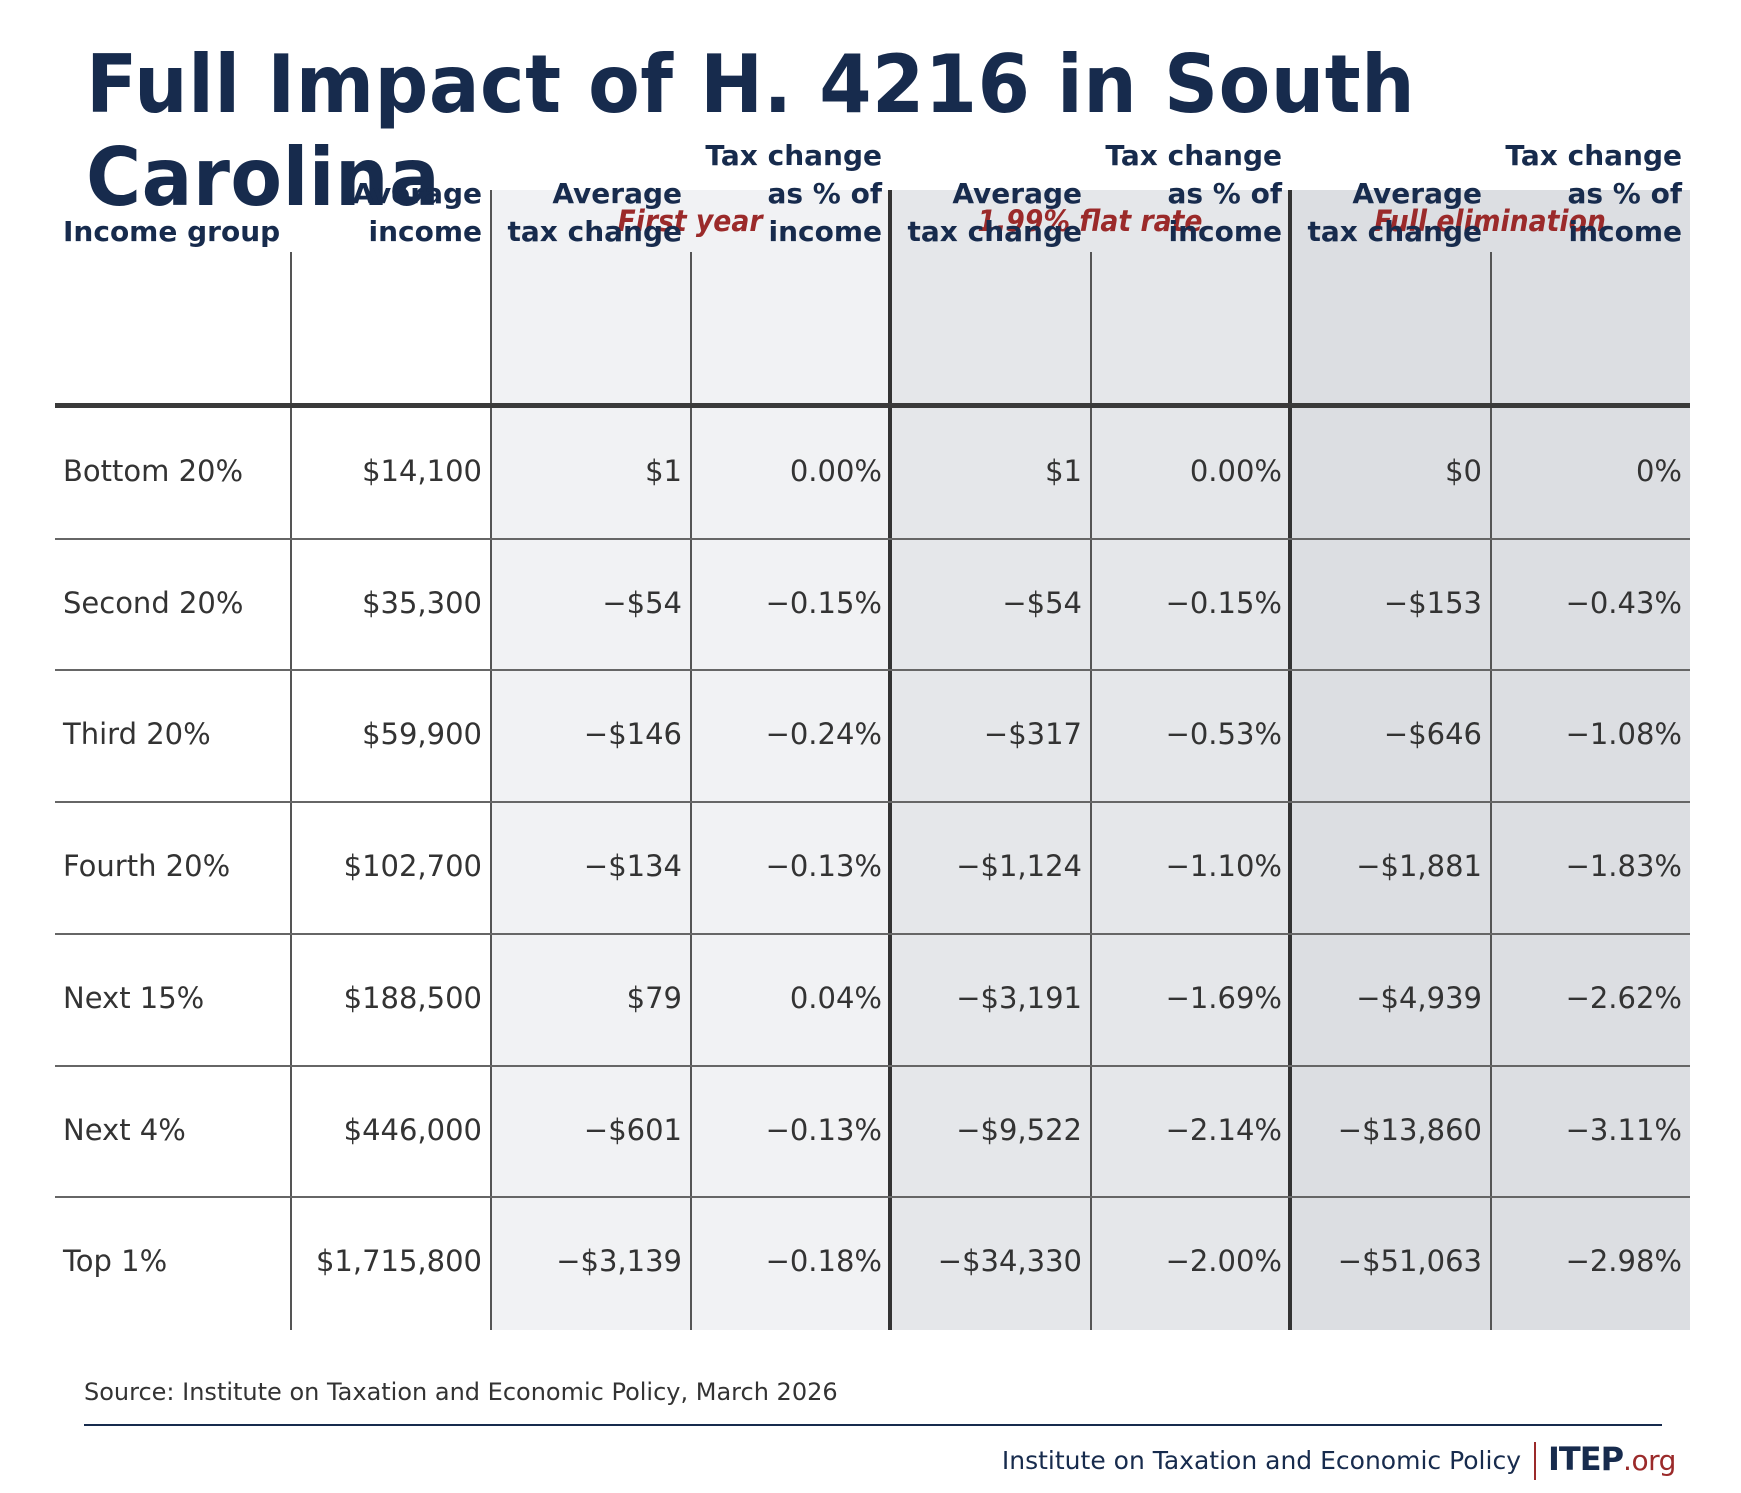 Image resolution: width=1741 pixels, height=1493 pixels. Describe the element at coordinates (1623, 734) in the screenshot. I see `cell-full-elim-pct-income: −1.08%` at that location.